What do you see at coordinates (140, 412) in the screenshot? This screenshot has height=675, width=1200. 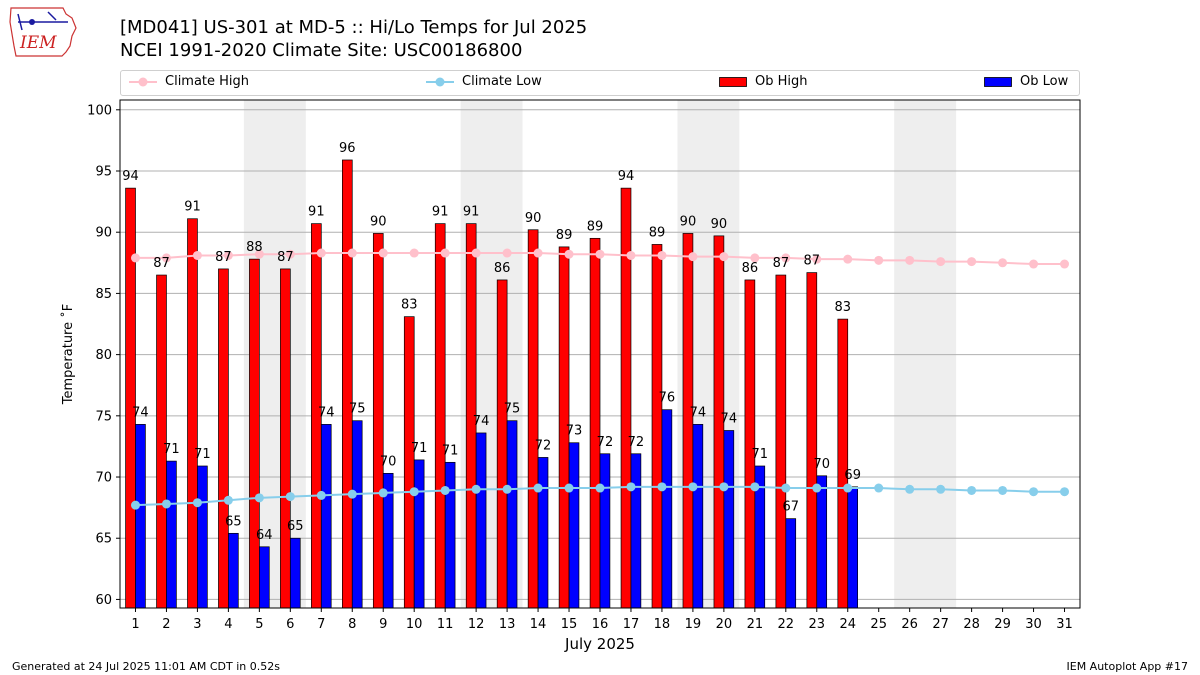 I see `data-label-ob-low-day-1: 74` at bounding box center [140, 412].